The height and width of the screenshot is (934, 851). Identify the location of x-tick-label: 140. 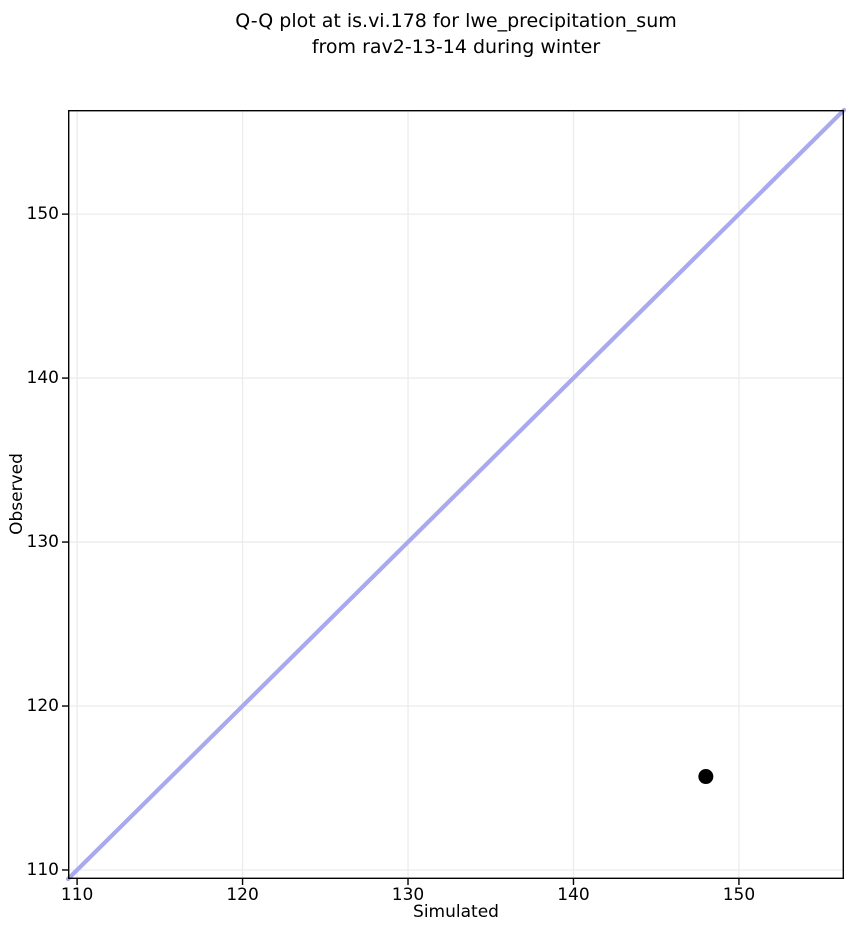
(573, 895).